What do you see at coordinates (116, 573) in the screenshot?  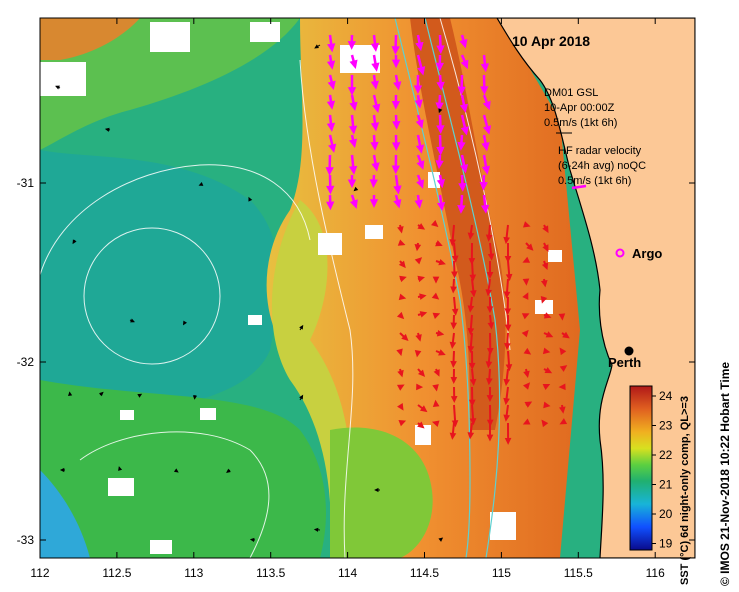 I see `x-tick-label: 112.5` at bounding box center [116, 573].